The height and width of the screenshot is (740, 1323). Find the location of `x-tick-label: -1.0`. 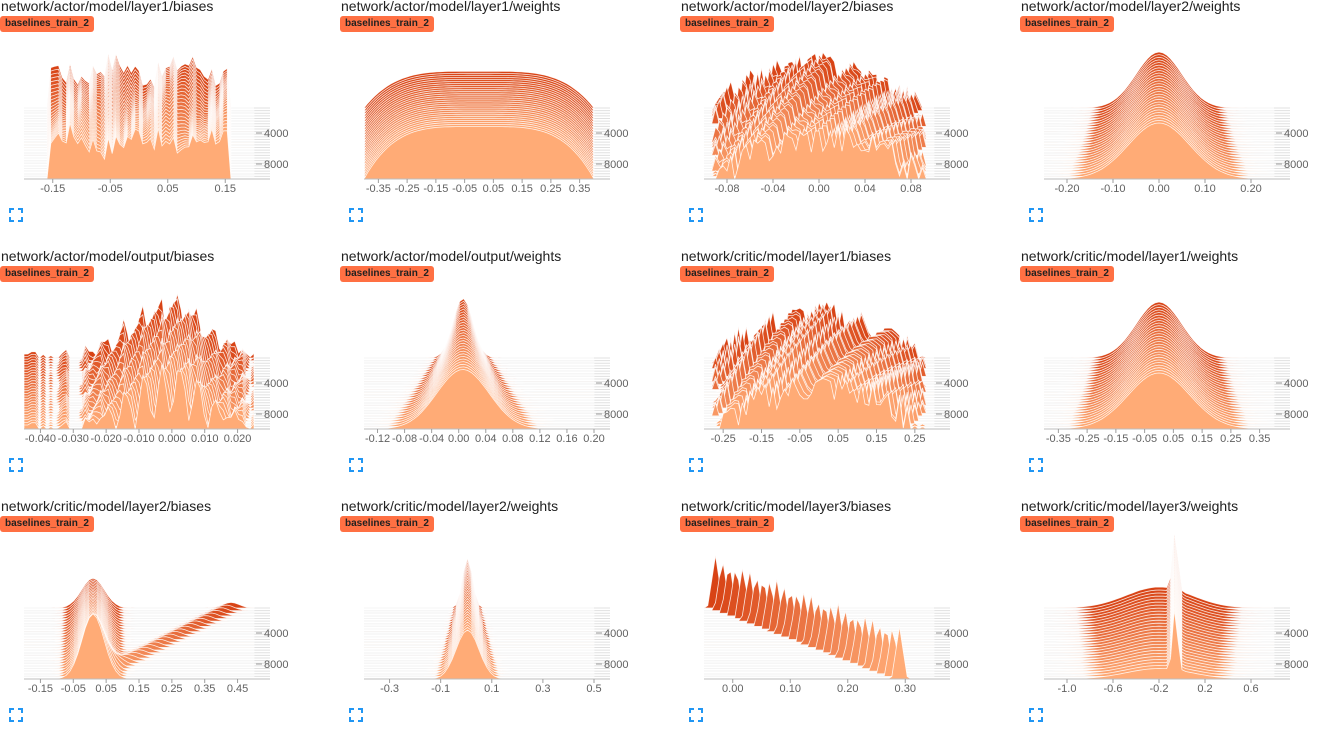

x-tick-label: -1.0 is located at coordinates (1067, 689).